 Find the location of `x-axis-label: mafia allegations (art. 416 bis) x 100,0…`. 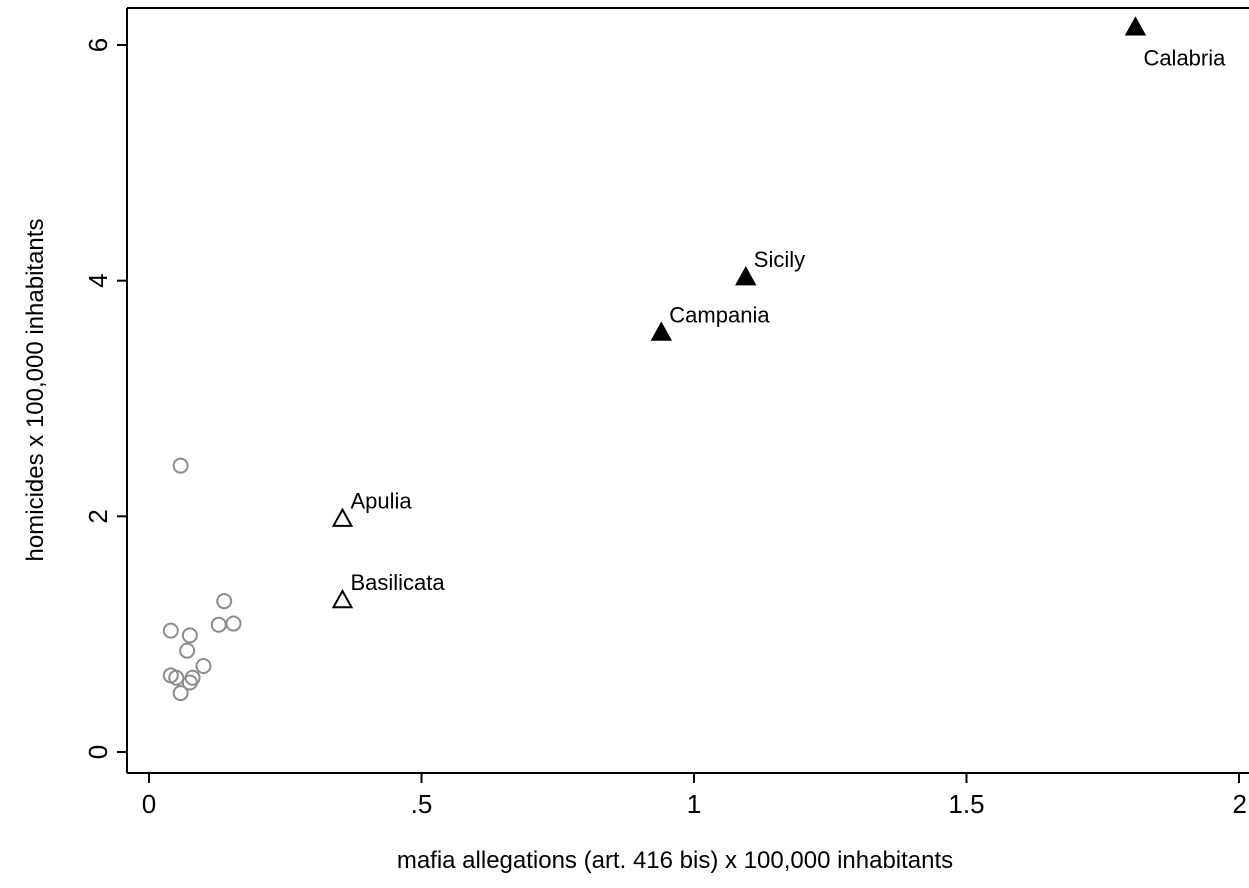

x-axis-label: mafia allegations (art. 416 bis) x 100,0… is located at coordinates (675, 860).